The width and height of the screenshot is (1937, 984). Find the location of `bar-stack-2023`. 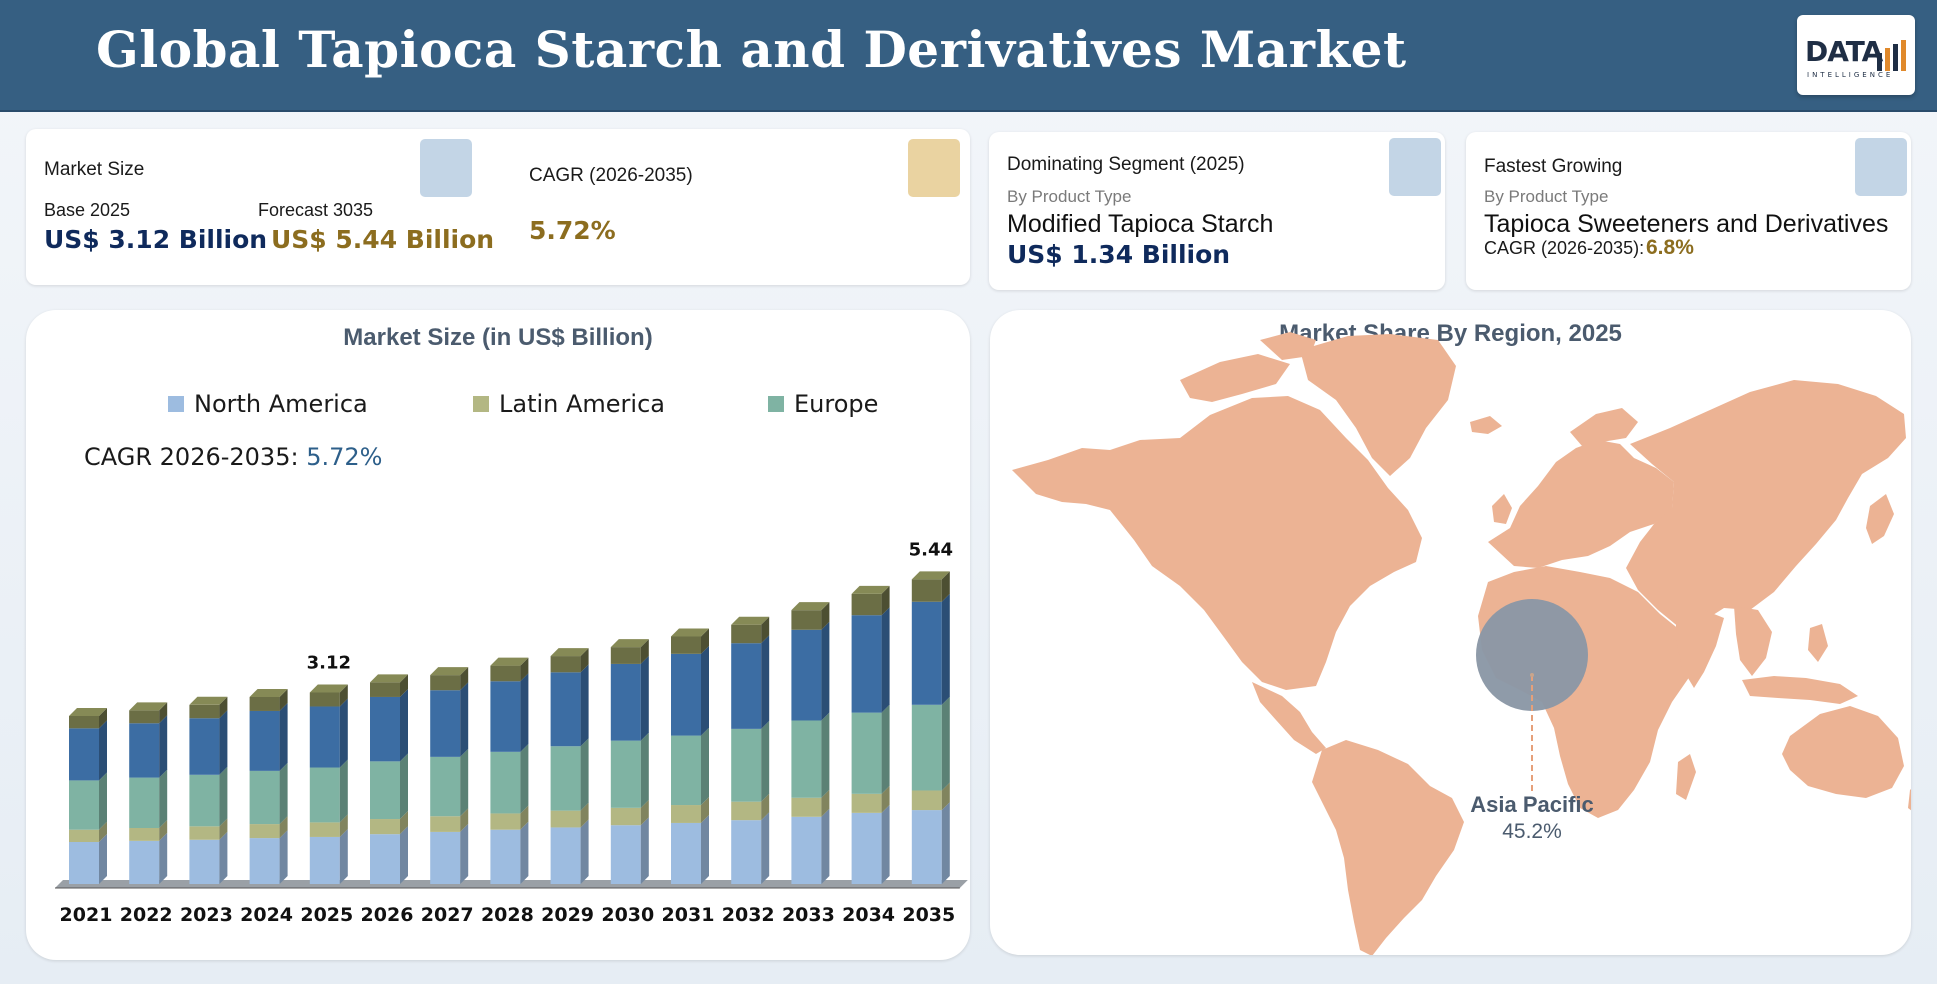

bar-stack-2023 is located at coordinates (208, 790).